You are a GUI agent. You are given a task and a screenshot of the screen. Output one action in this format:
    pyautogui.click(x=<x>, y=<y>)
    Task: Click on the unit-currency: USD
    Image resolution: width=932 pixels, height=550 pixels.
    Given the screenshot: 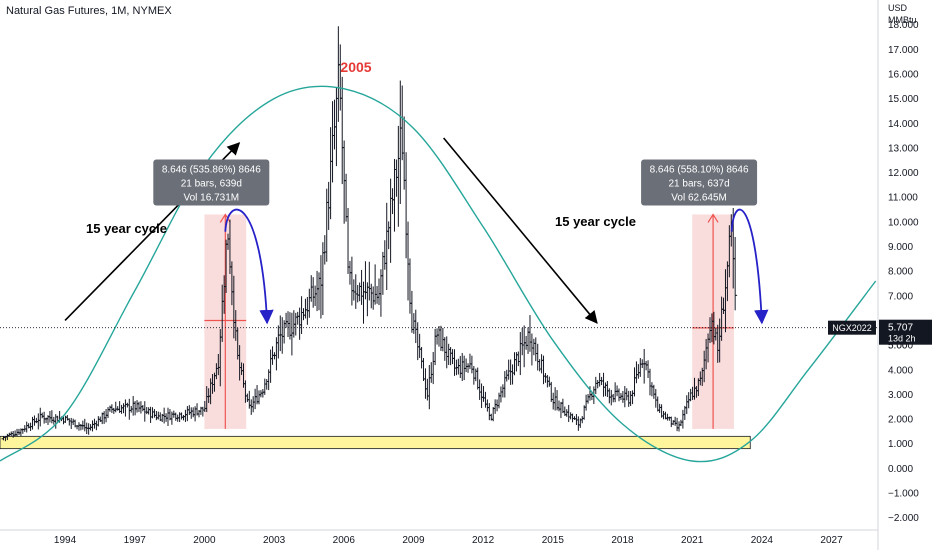 What is the action you would take?
    pyautogui.click(x=898, y=8)
    